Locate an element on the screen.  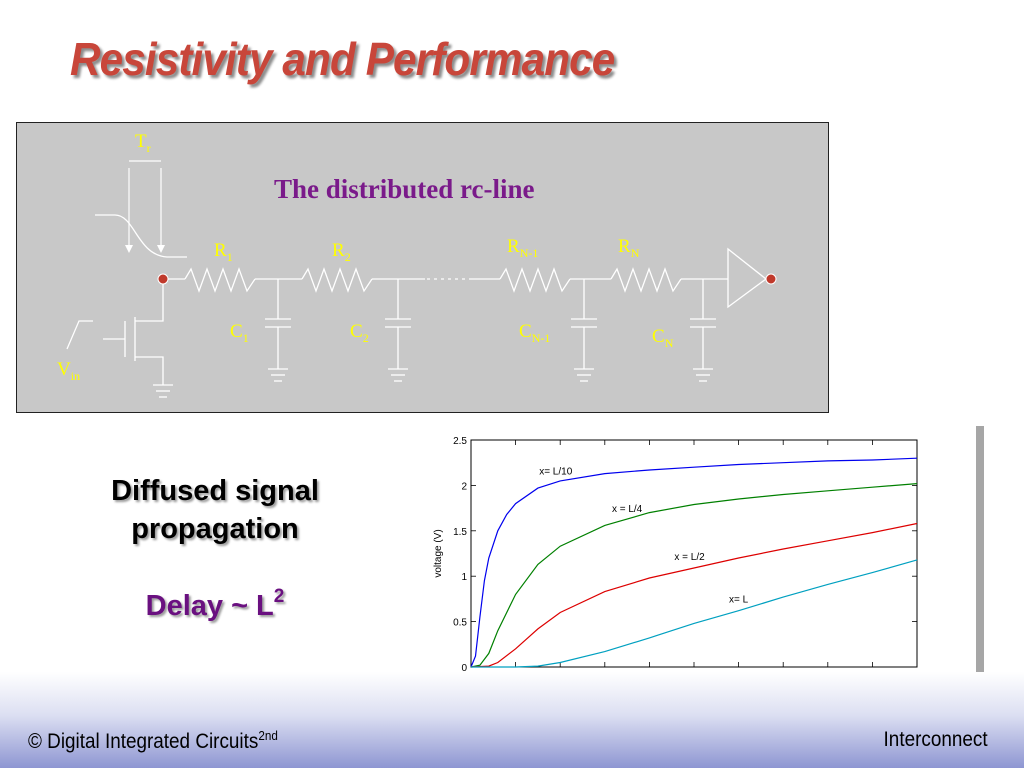
tr-arrowhead-right is located at coordinates (161, 249).